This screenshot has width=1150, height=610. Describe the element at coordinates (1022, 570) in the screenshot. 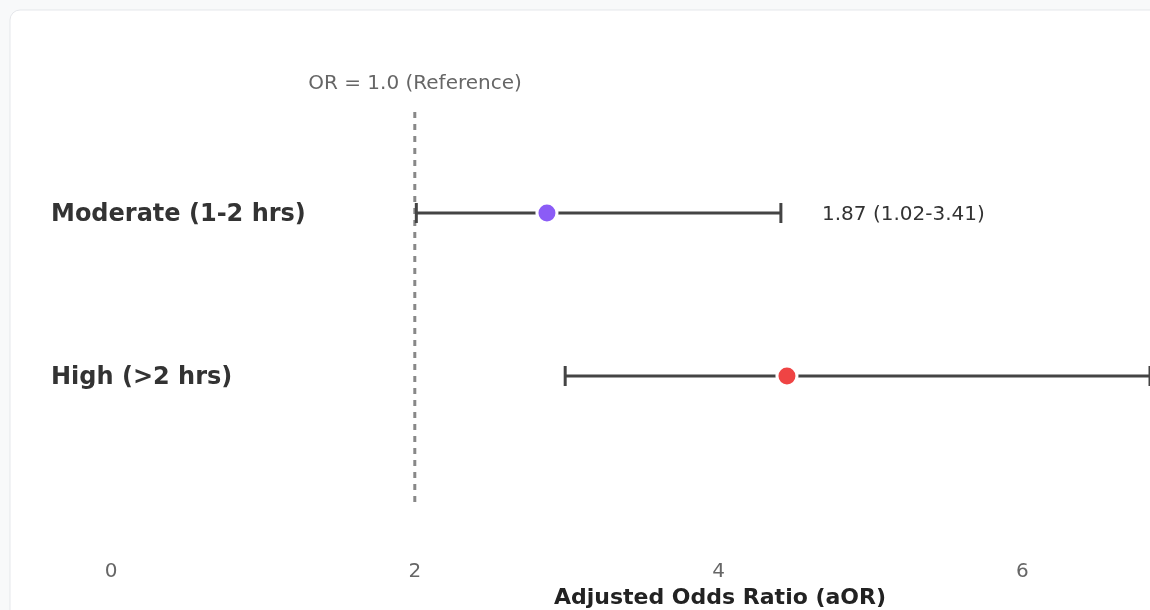

I see `x-tick-label: 6` at that location.